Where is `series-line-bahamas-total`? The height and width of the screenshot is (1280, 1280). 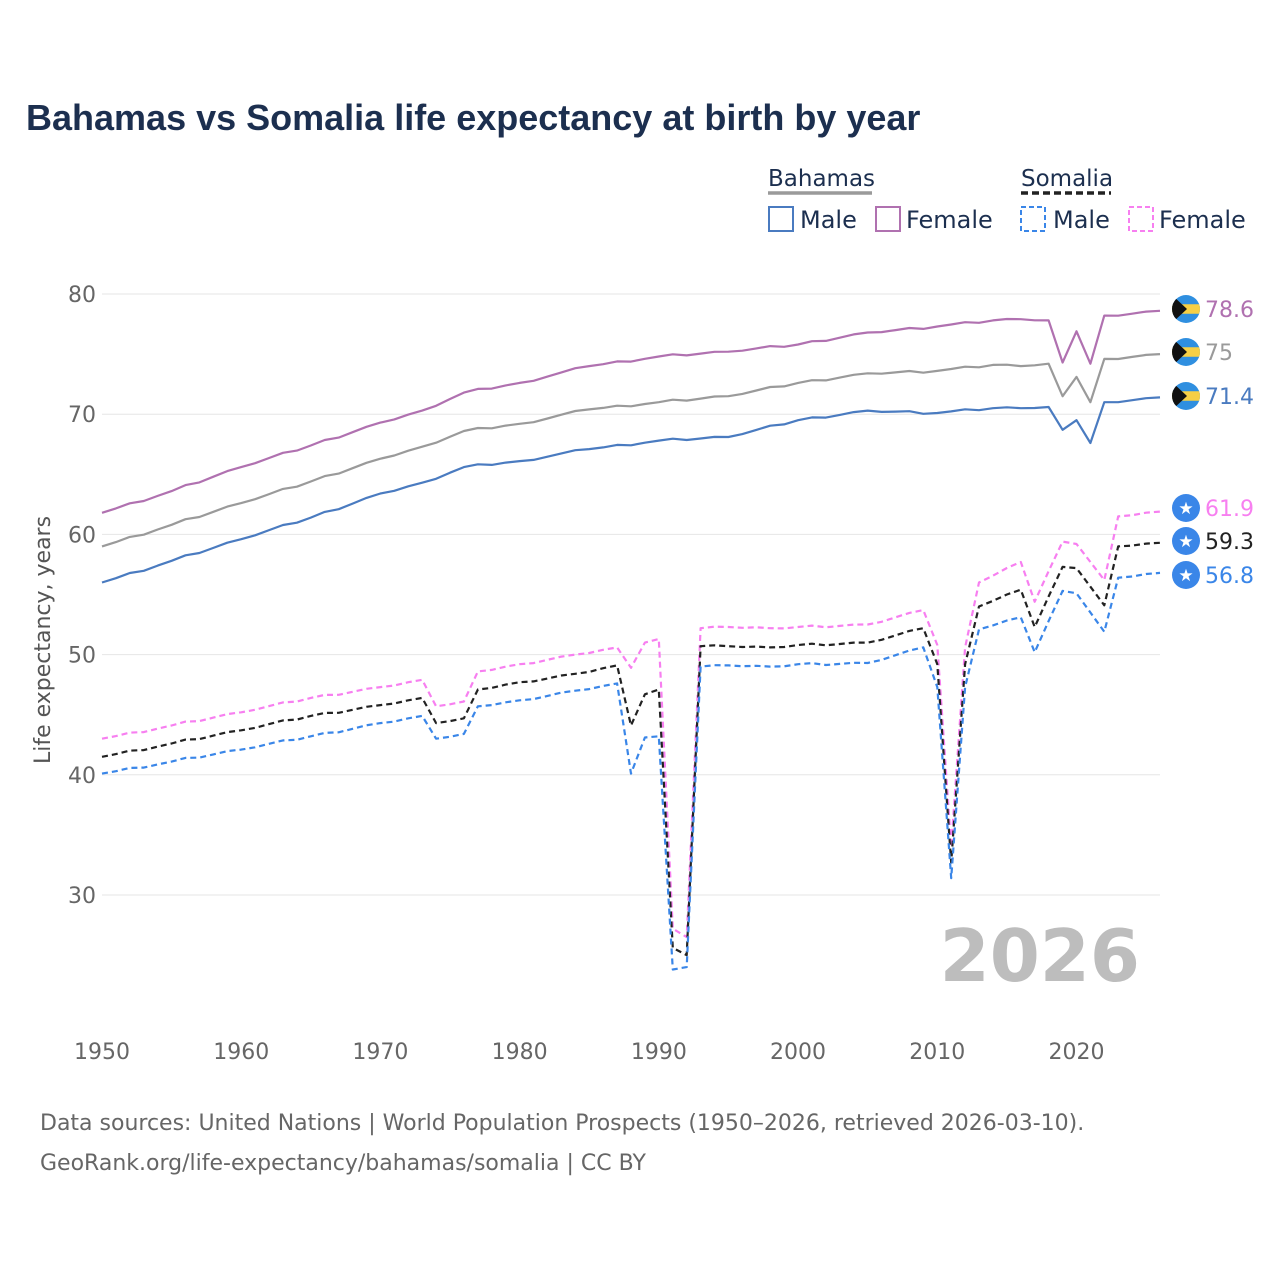 series-line-bahamas-total is located at coordinates (631, 450).